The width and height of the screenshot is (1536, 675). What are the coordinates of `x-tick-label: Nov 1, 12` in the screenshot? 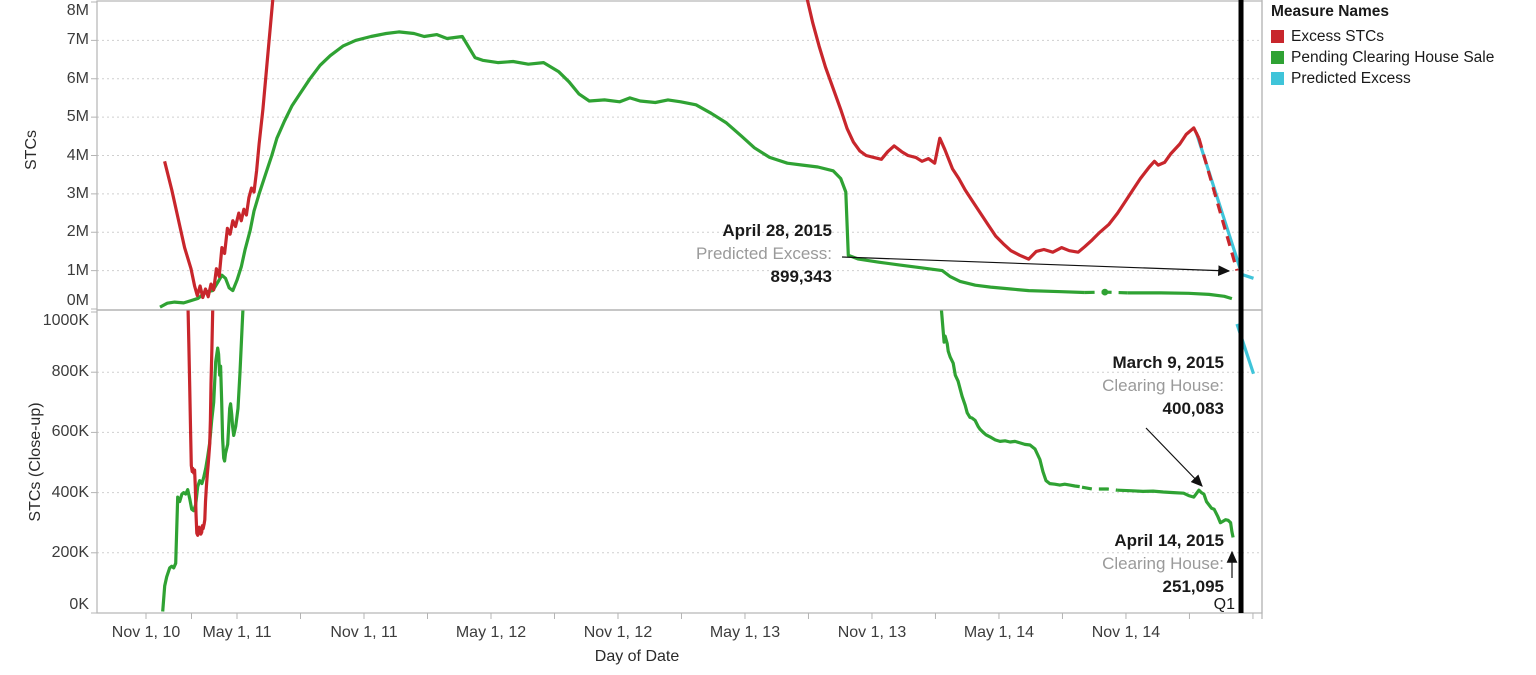 It's located at (618, 632).